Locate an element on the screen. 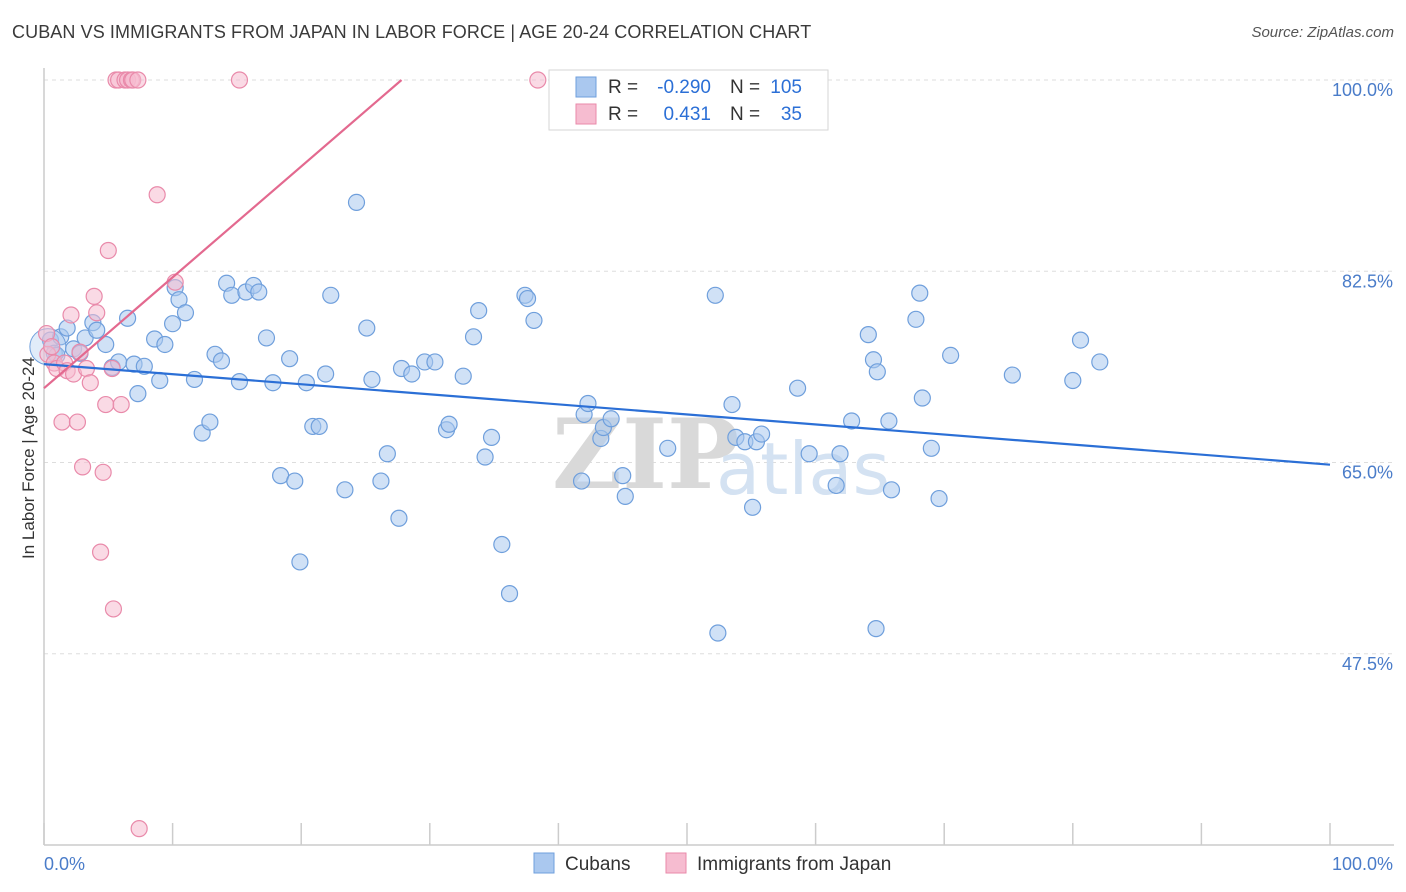 Image resolution: width=1406 pixels, height=892 pixels. x-tick-label-max: 100.0% is located at coordinates (1362, 864).